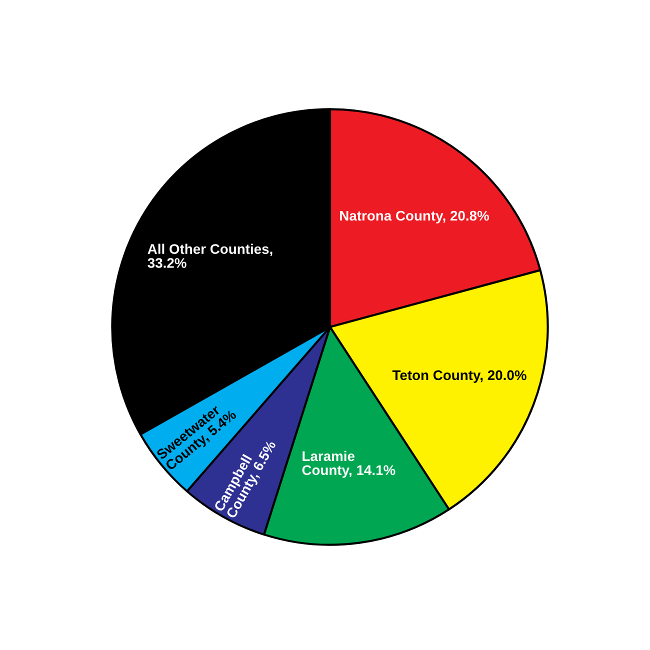 This screenshot has width=650, height=650. I want to click on slice-label: All Other Counties, 33.2%, so click(210, 256).